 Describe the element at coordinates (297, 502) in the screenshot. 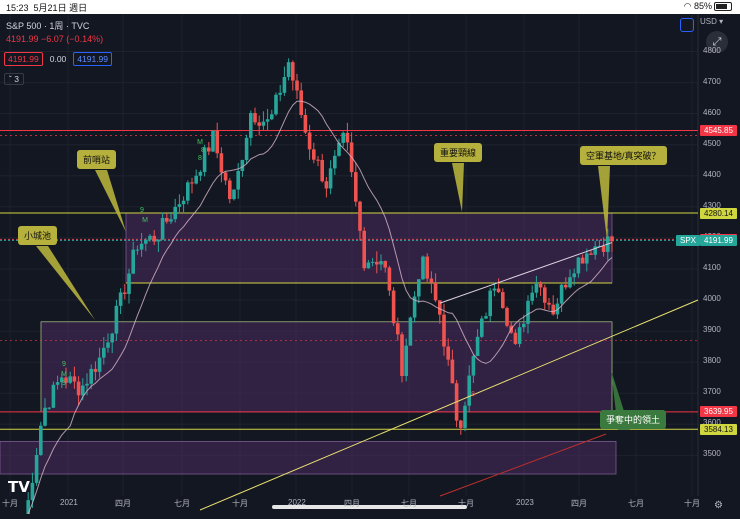

I see `x-tick-label: 2022` at that location.